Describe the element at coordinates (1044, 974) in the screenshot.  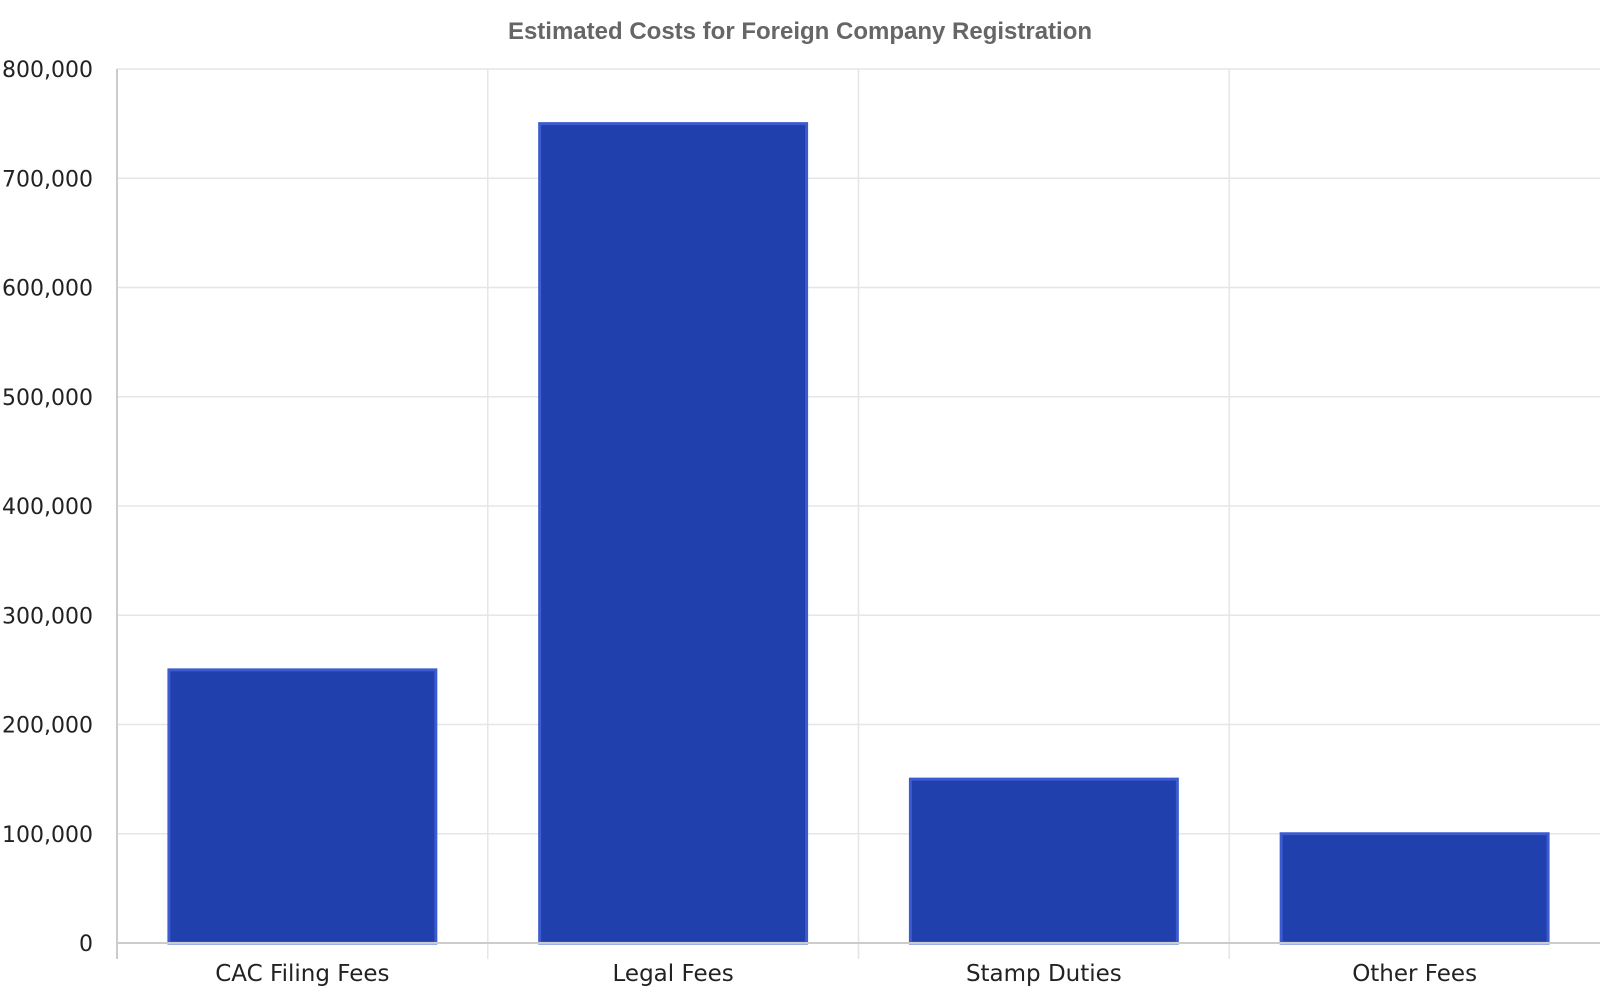
I see `x-tick-label: Stamp Duties` at that location.